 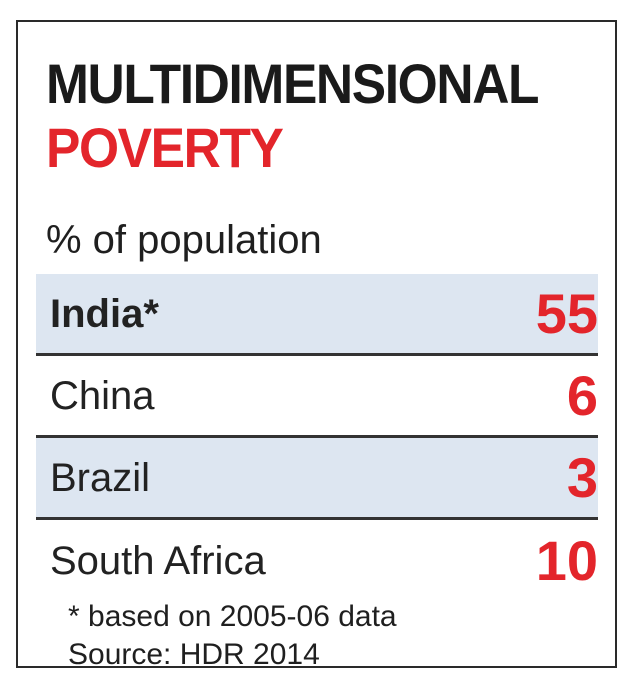 What do you see at coordinates (317, 561) in the screenshot?
I see `table-row-south-africa: South Africa 10` at bounding box center [317, 561].